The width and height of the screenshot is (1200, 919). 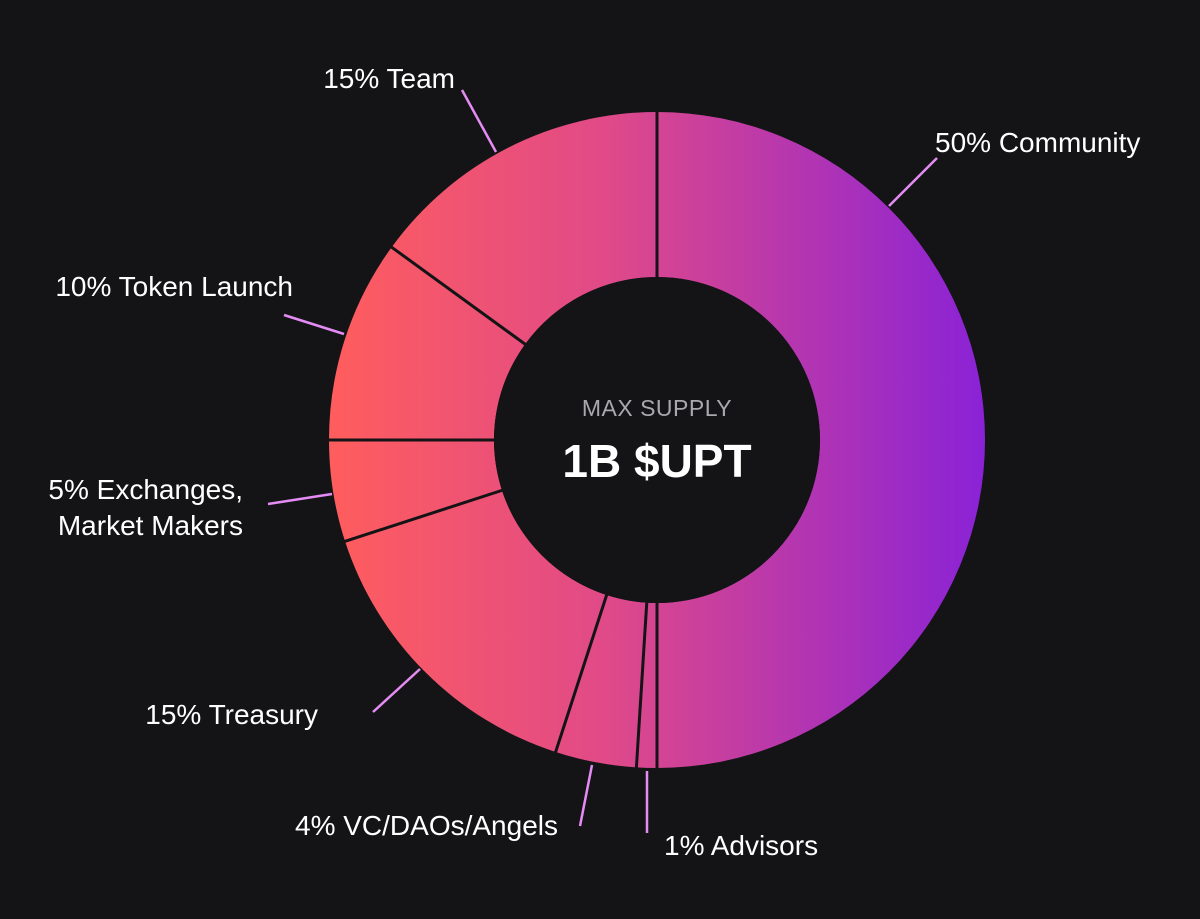 What do you see at coordinates (145, 489) in the screenshot?
I see `label-line: 5% Exchanges,` at bounding box center [145, 489].